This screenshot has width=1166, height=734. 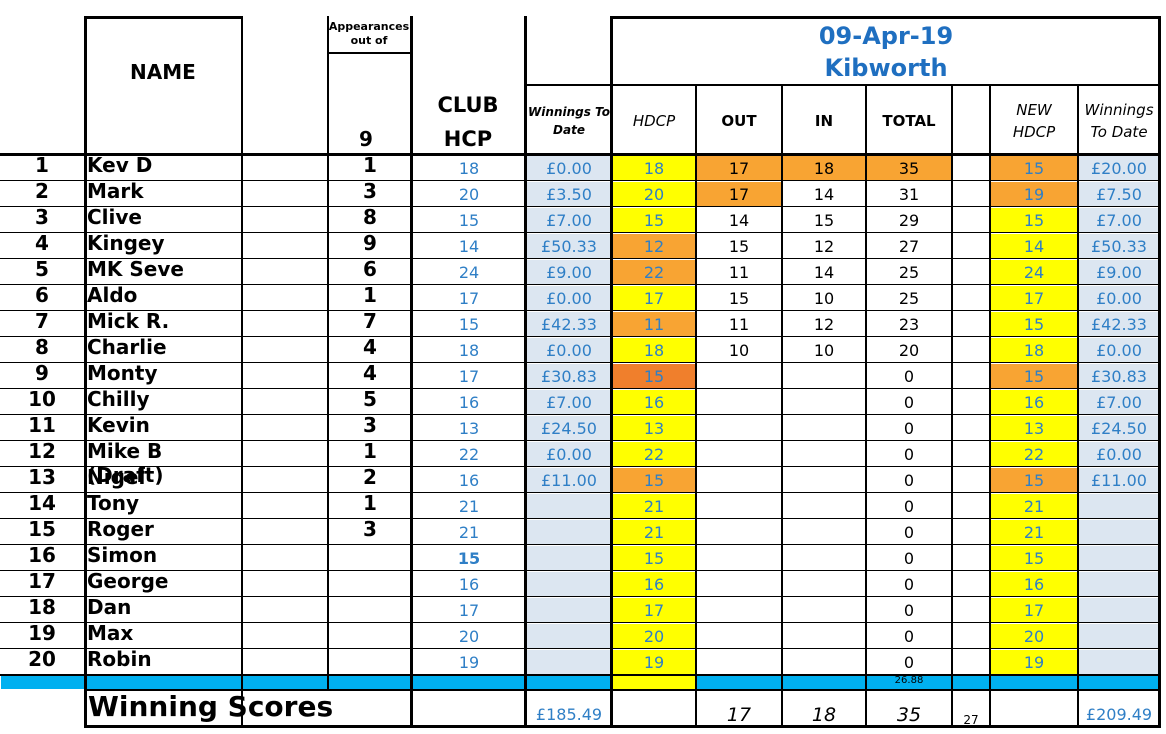 I want to click on footer-total: 35, so click(x=909, y=715).